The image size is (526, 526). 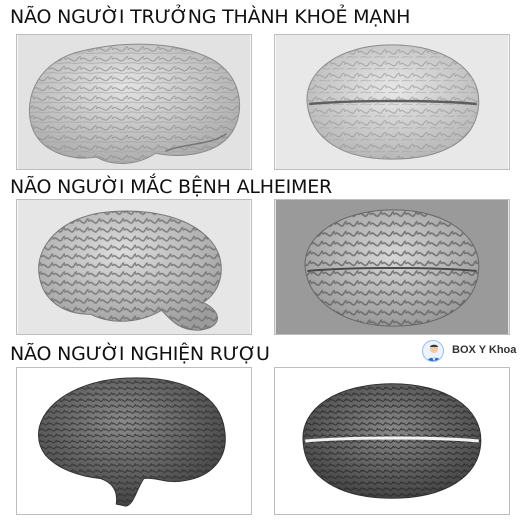 I want to click on section-title-healthy: NÃO NGƯỜI TRƯỞNG THÀNH KHOẺ MẠNH, so click(x=210, y=17).